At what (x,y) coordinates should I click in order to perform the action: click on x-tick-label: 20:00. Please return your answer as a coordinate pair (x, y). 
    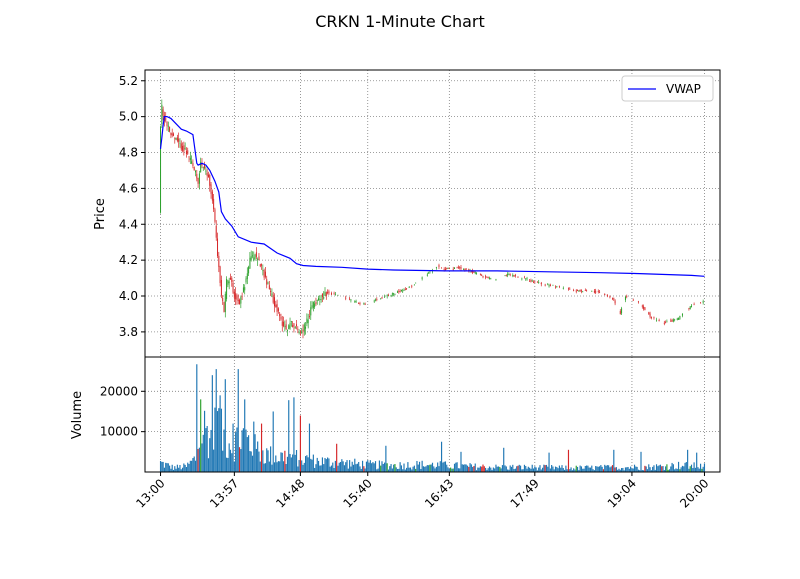
    Looking at the image, I should click on (694, 493).